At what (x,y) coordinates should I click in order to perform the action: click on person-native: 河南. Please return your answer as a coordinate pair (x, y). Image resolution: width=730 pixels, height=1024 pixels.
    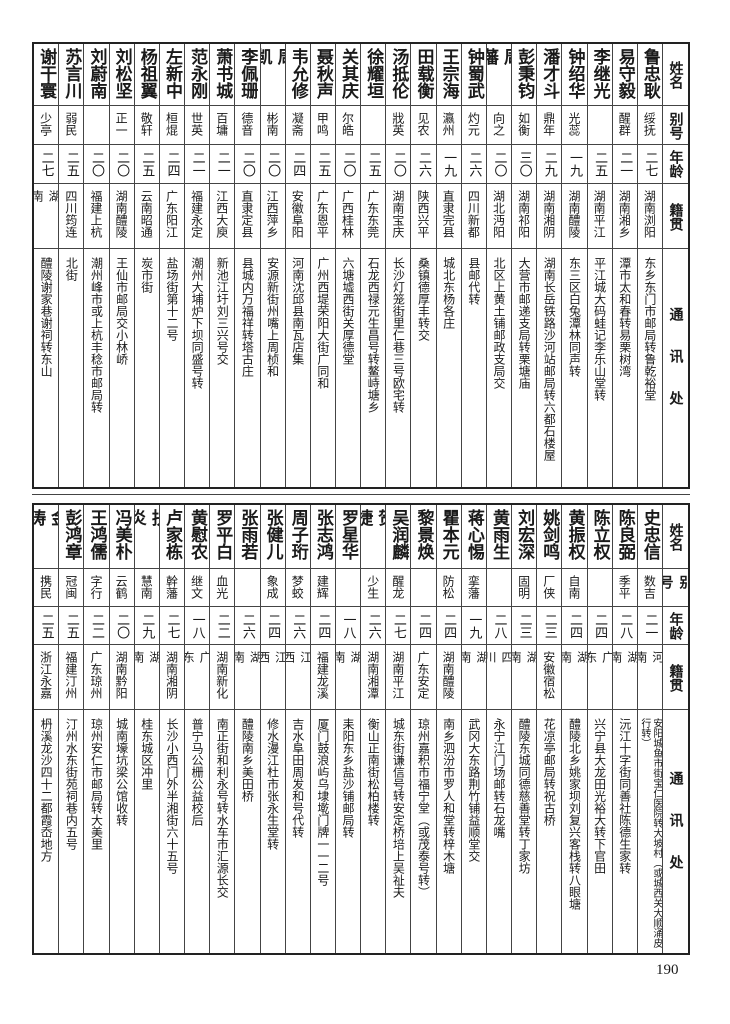
    Looking at the image, I should click on (649, 677).